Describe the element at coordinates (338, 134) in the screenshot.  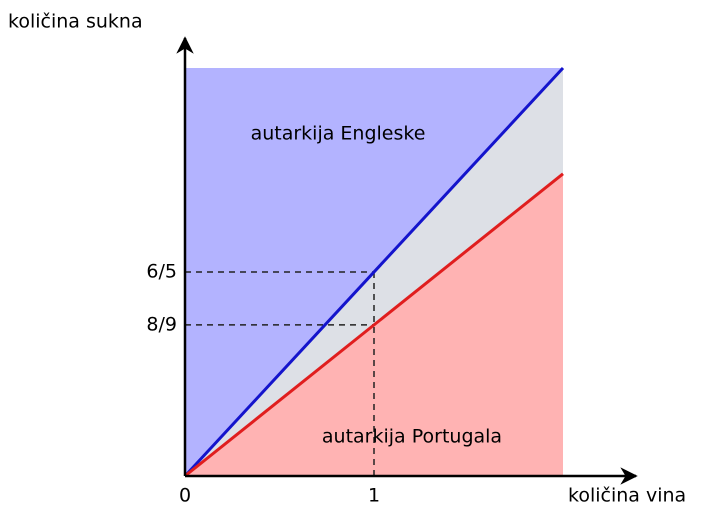
I see `annotation: autarkija Engleske` at that location.